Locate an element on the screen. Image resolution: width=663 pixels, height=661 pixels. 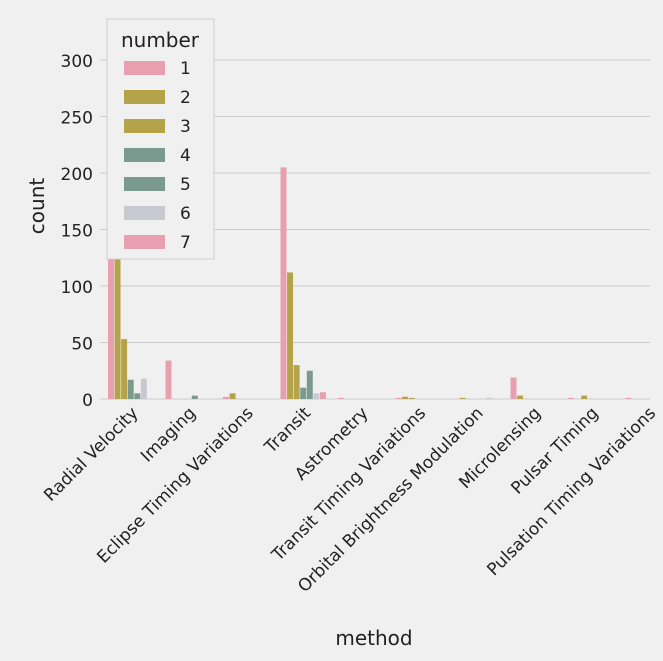
y-tick-label: 150 is located at coordinates (77, 232).